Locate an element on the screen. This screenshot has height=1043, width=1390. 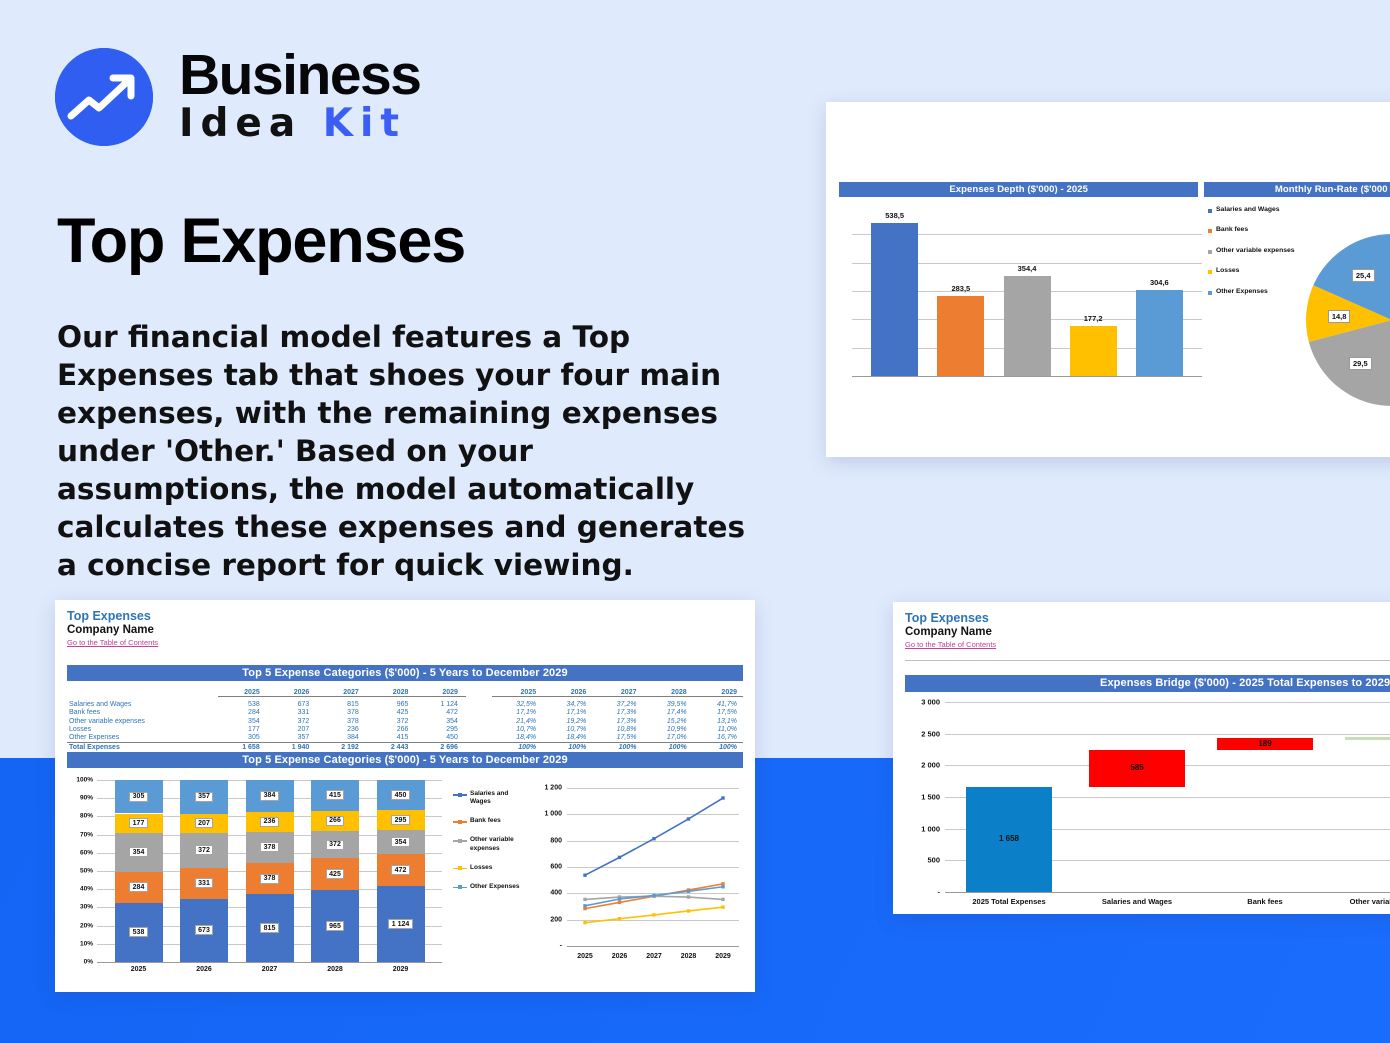
stacked-segment: 673 is located at coordinates (204, 930).